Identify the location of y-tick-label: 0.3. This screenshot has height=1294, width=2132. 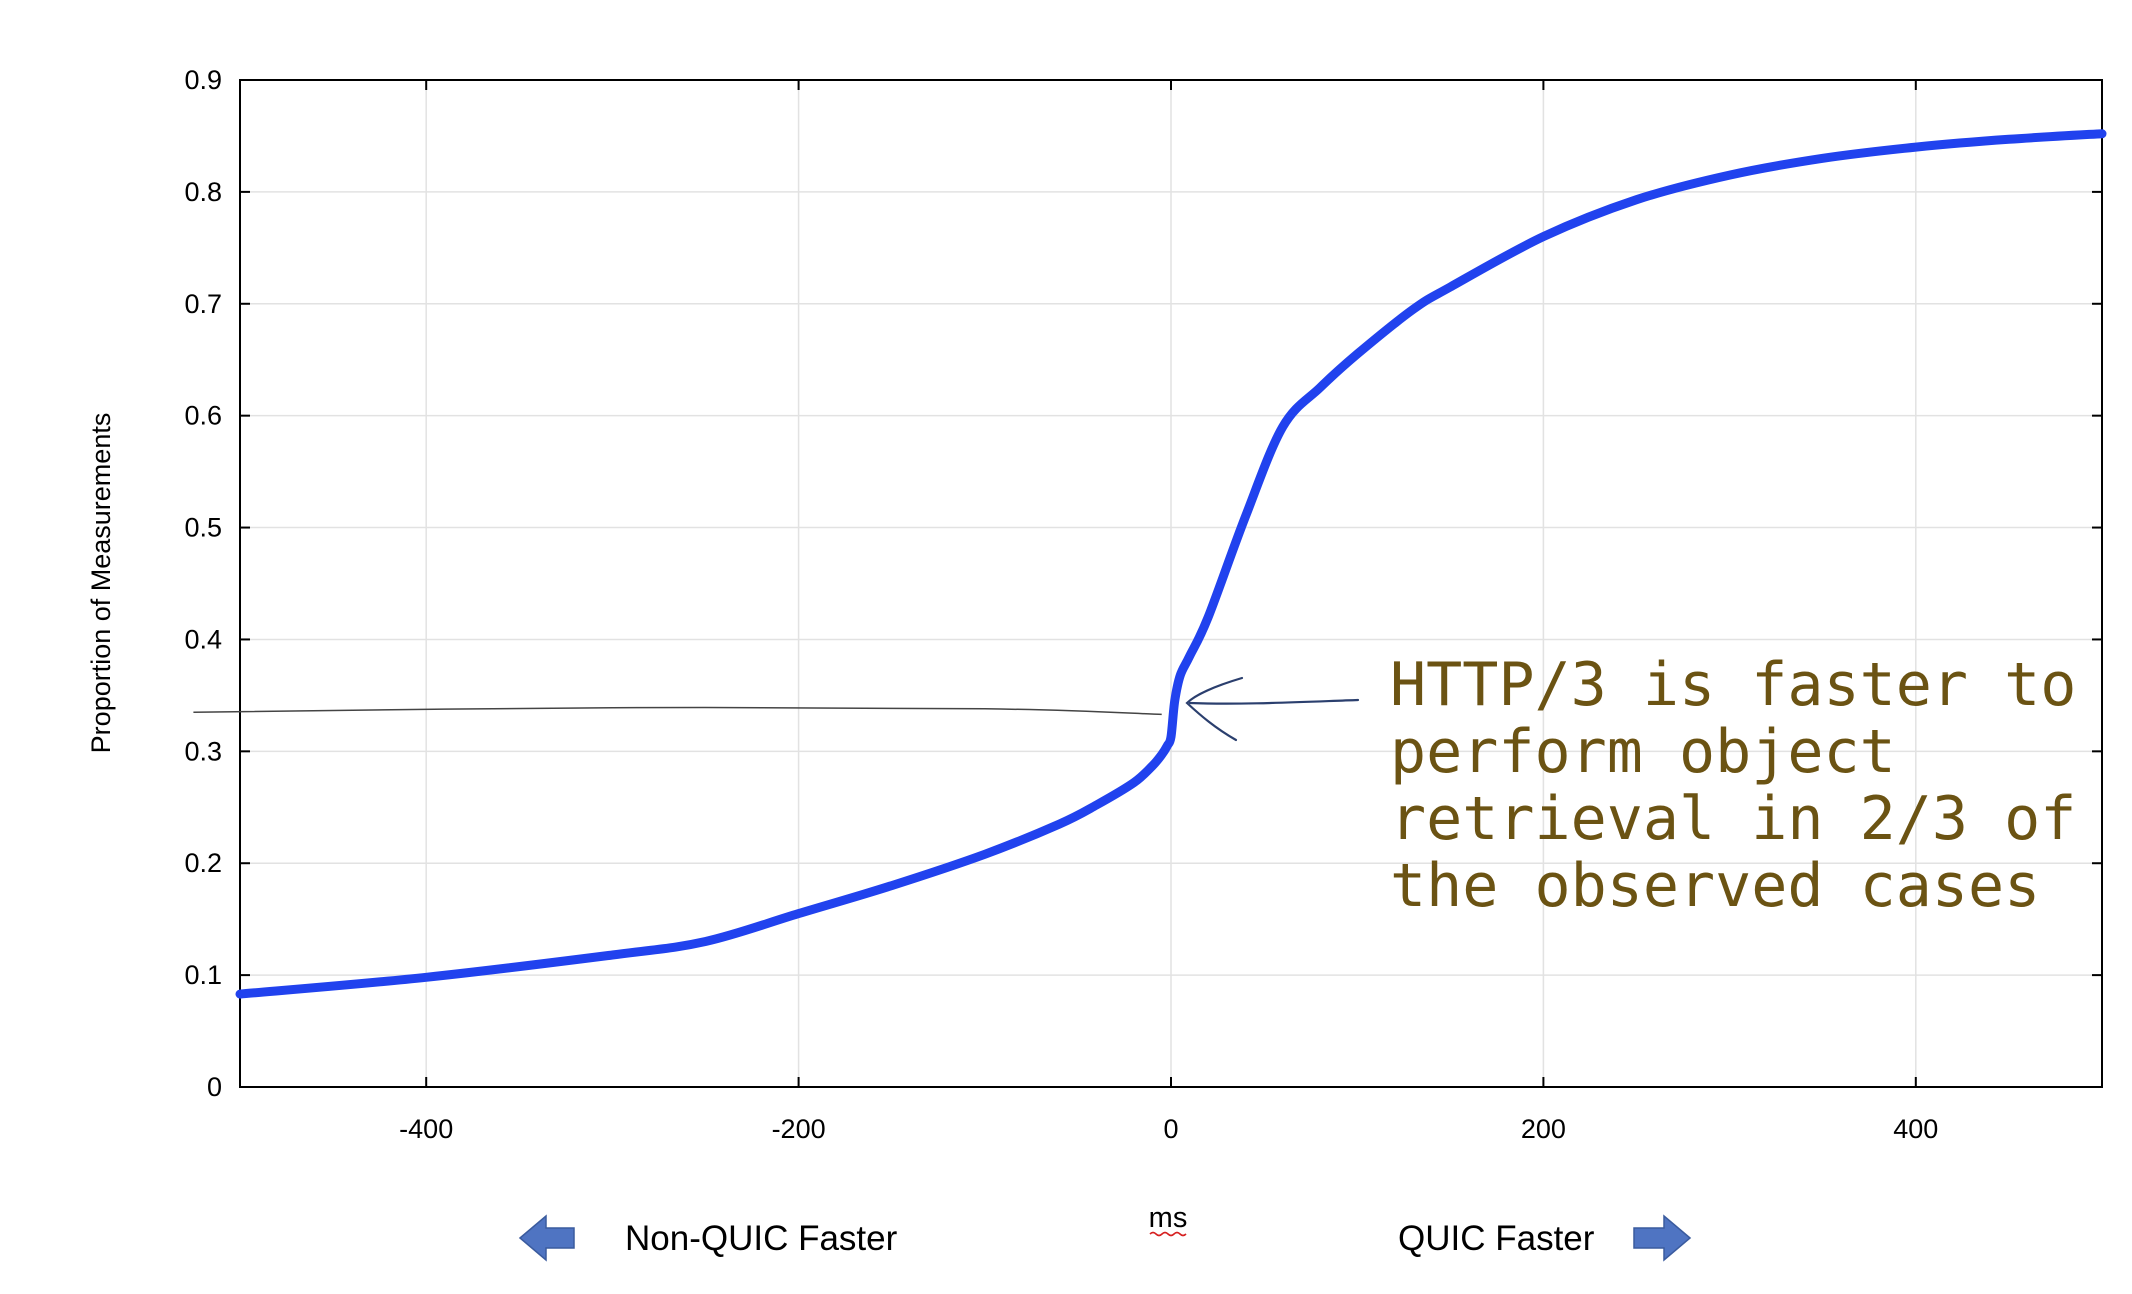
(203, 751).